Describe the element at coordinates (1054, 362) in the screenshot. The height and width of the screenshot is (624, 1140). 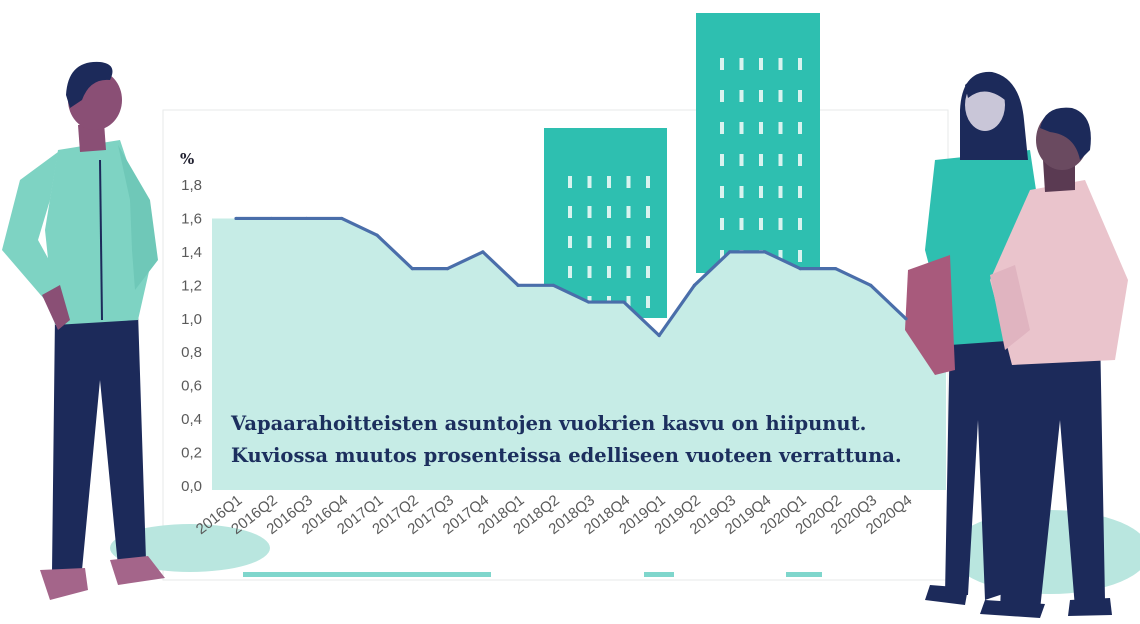
I see `person-right-man-illustration` at that location.